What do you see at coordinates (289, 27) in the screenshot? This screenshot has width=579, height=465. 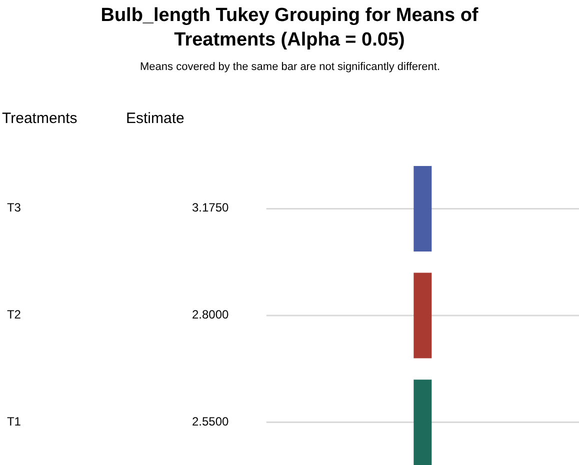 I see `text: Bulb_length Tukey Grouping for Means of Treatments (Alpha = 0.05)` at bounding box center [289, 27].